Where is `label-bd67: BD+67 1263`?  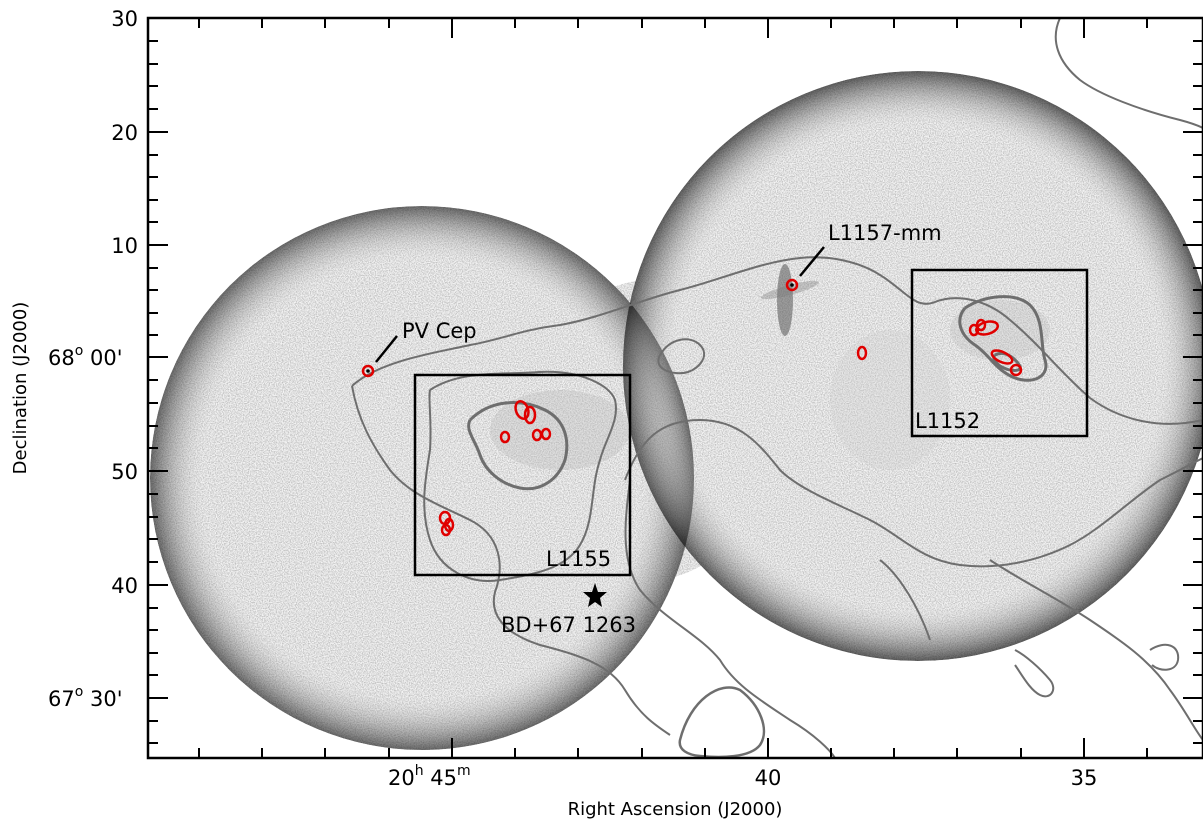 label-bd67: BD+67 1263 is located at coordinates (568, 625).